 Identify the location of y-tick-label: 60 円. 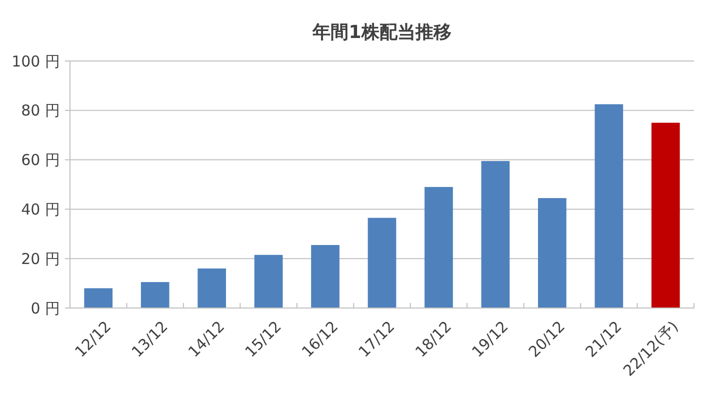
(40, 160).